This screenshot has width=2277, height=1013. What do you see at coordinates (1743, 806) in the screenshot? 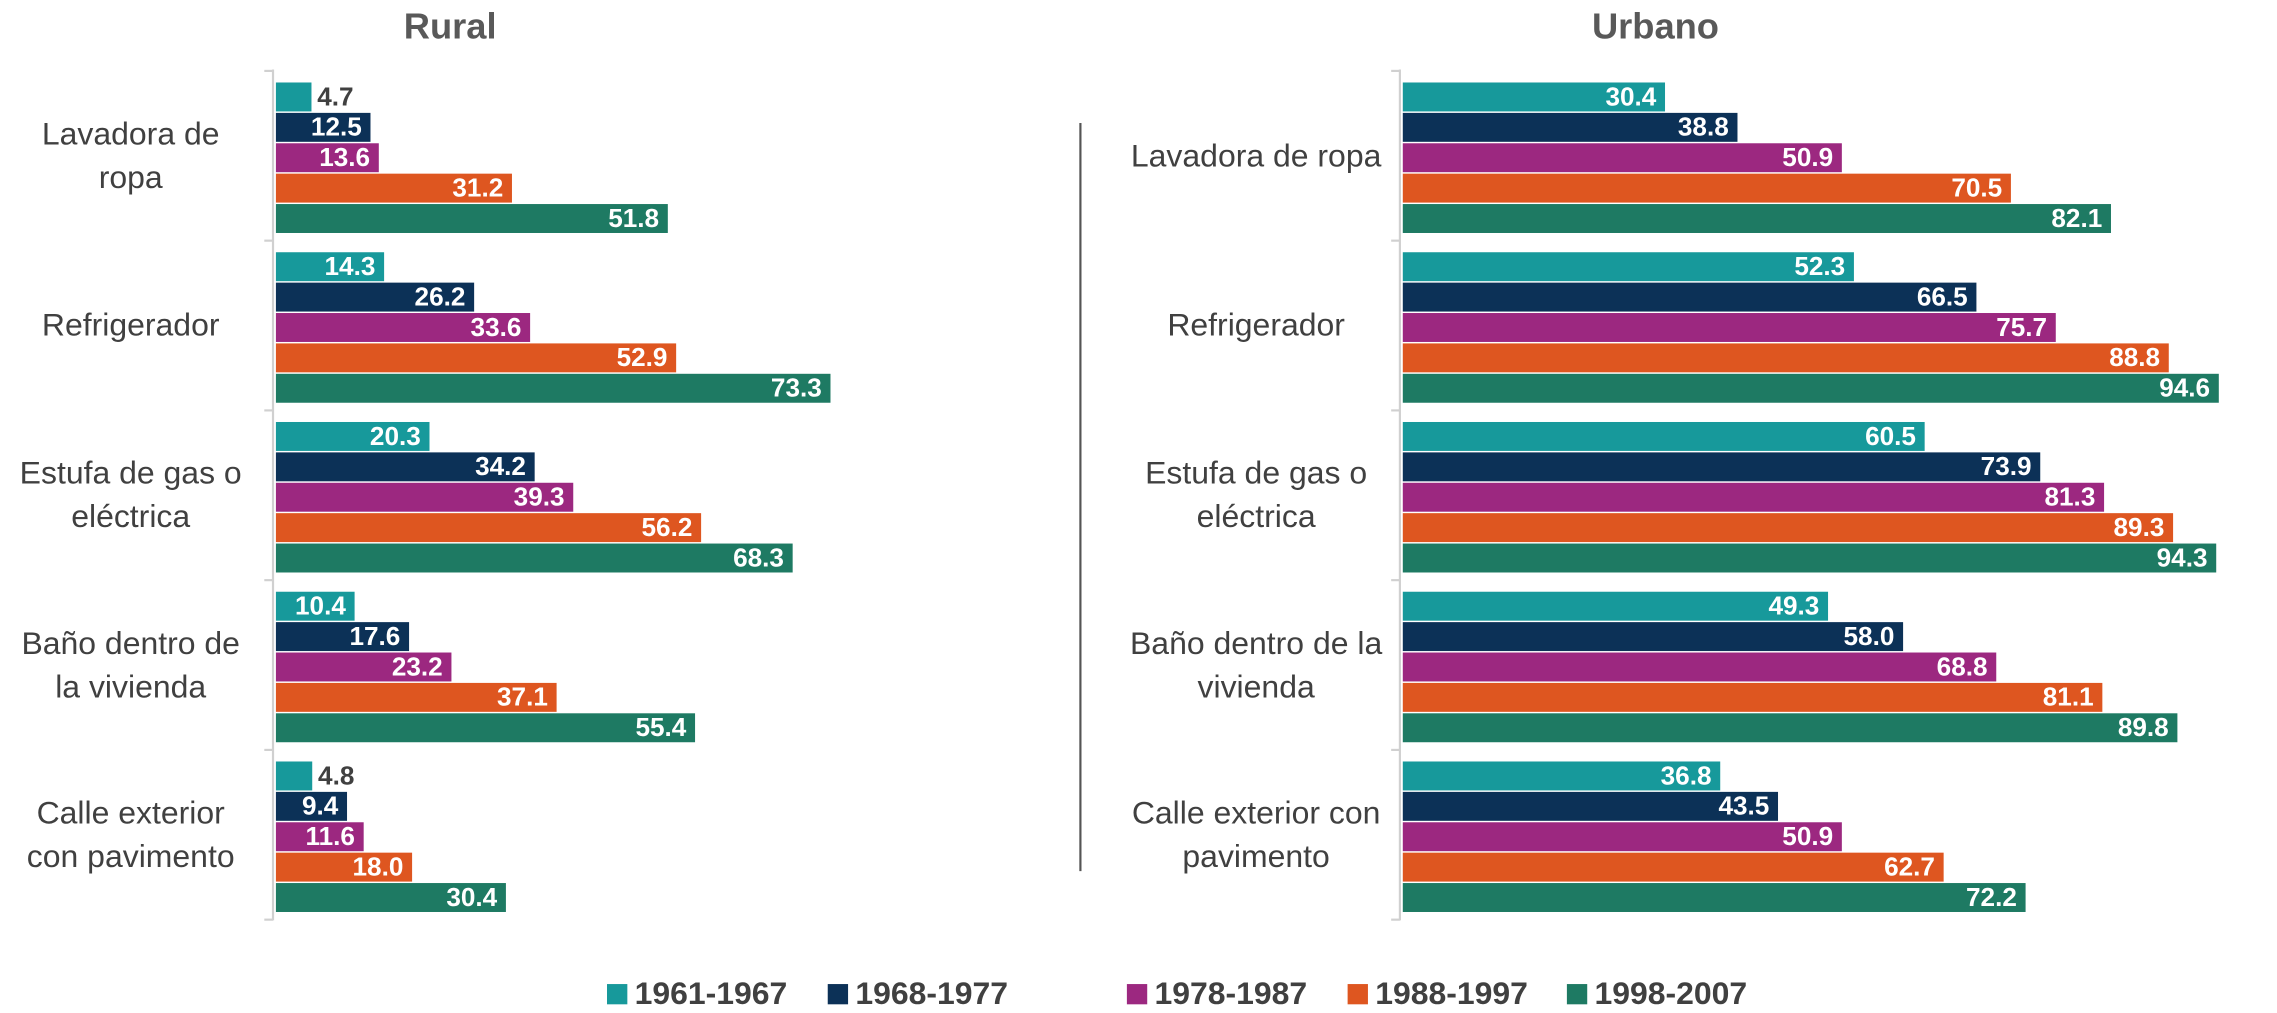
I see `data-label: 43.5` at bounding box center [1743, 806].